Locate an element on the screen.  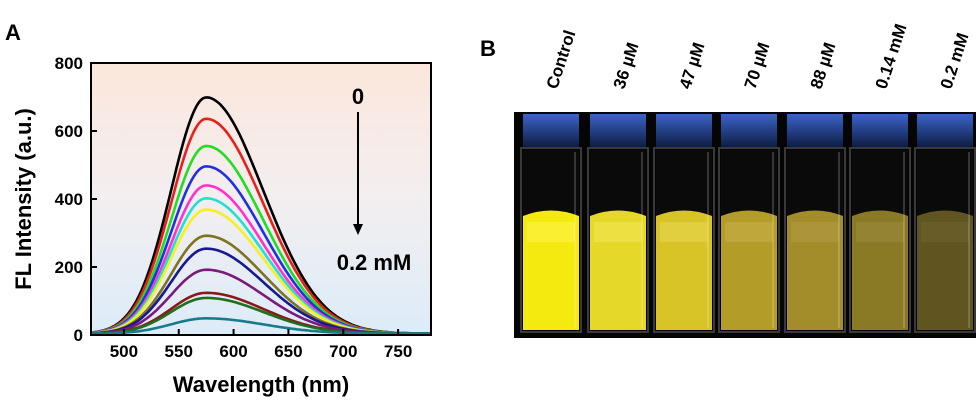
y-tick-label: 600 is located at coordinates (69, 131).